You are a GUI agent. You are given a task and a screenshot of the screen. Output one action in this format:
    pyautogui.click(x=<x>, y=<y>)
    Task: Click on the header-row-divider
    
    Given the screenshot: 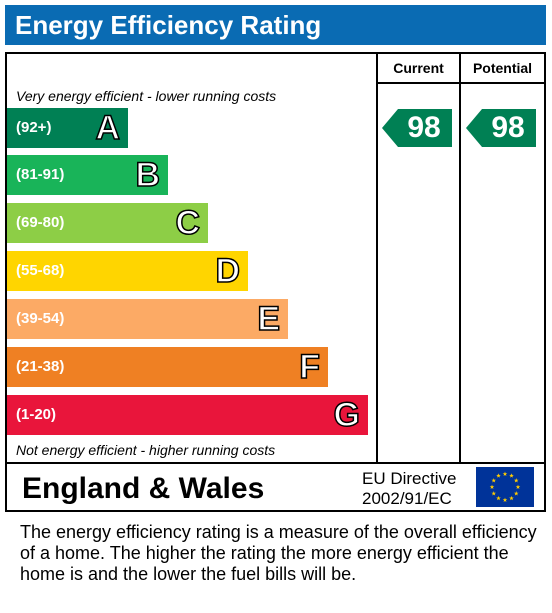 What is the action you would take?
    pyautogui.click(x=461, y=83)
    